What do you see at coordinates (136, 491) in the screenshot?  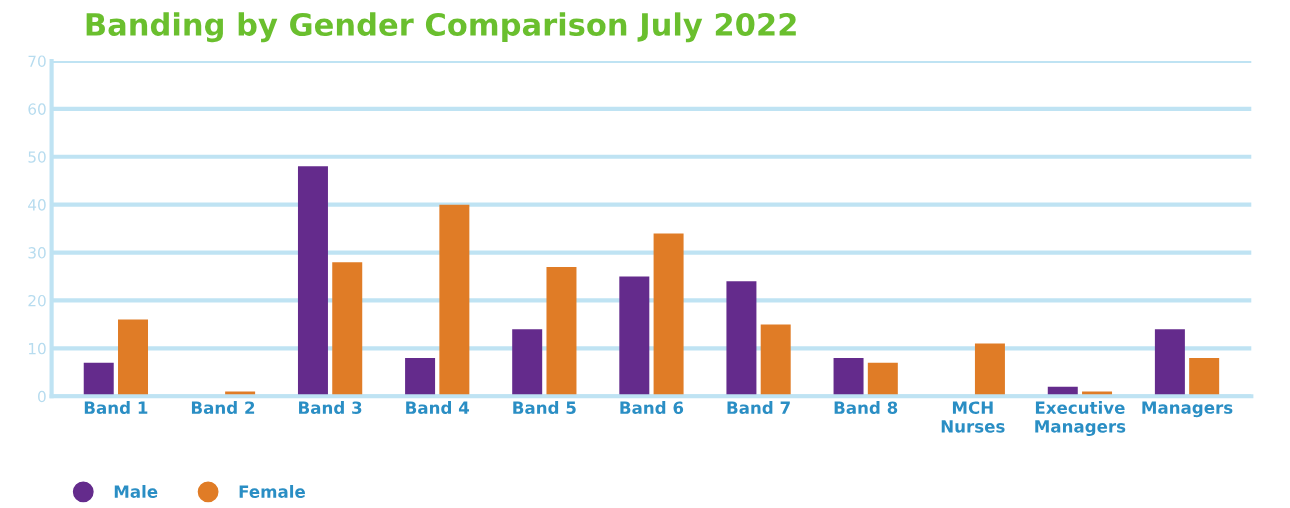 I see `legend-label: Male` at bounding box center [136, 491].